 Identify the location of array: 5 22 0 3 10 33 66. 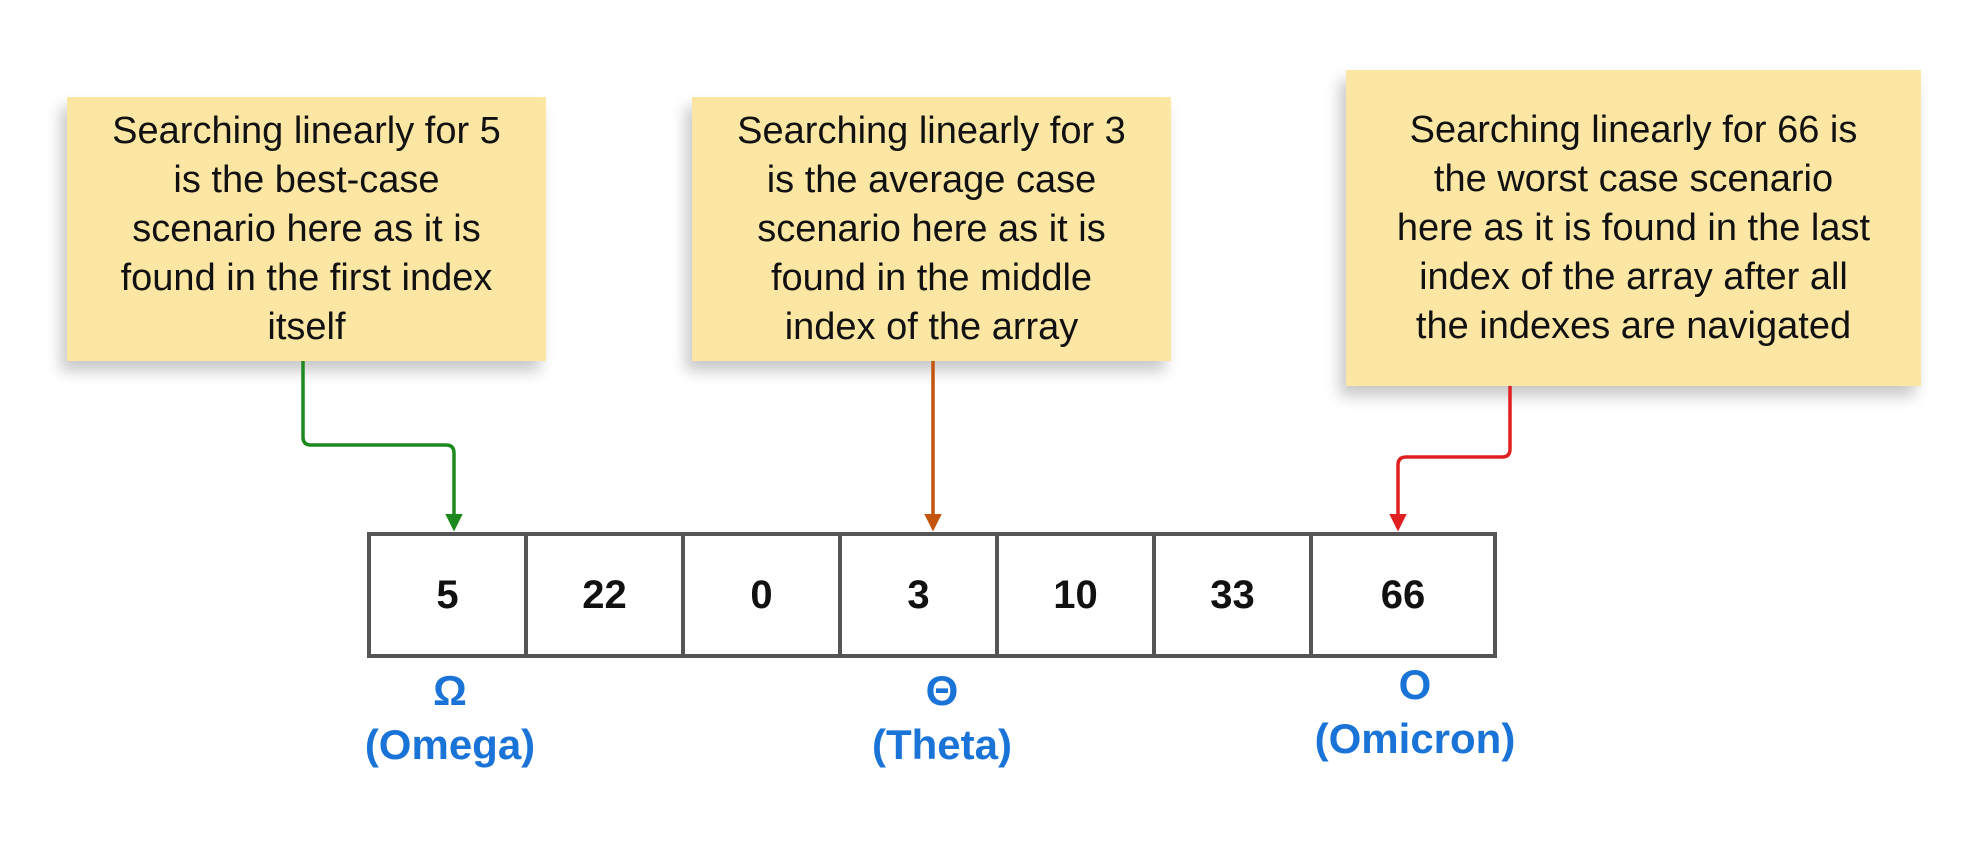
(932, 595).